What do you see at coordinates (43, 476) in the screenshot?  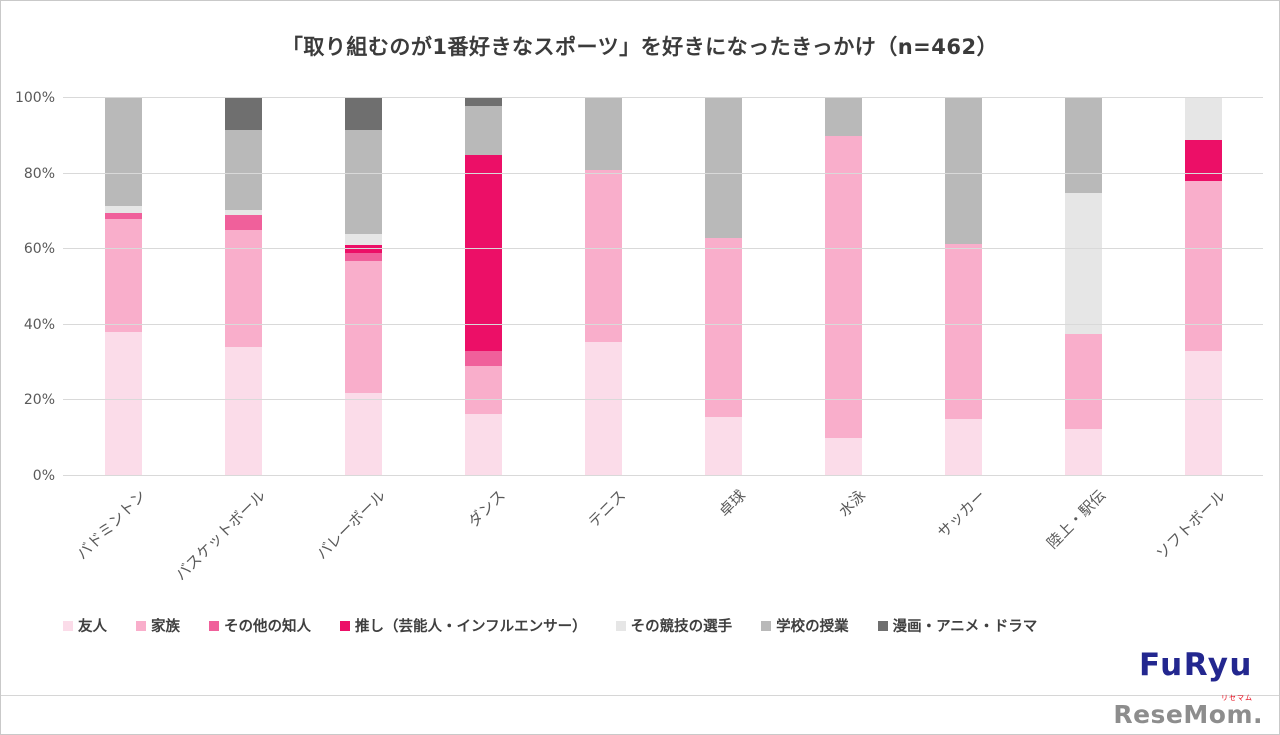 I see `y-axis-tick-label: 0%` at bounding box center [43, 476].